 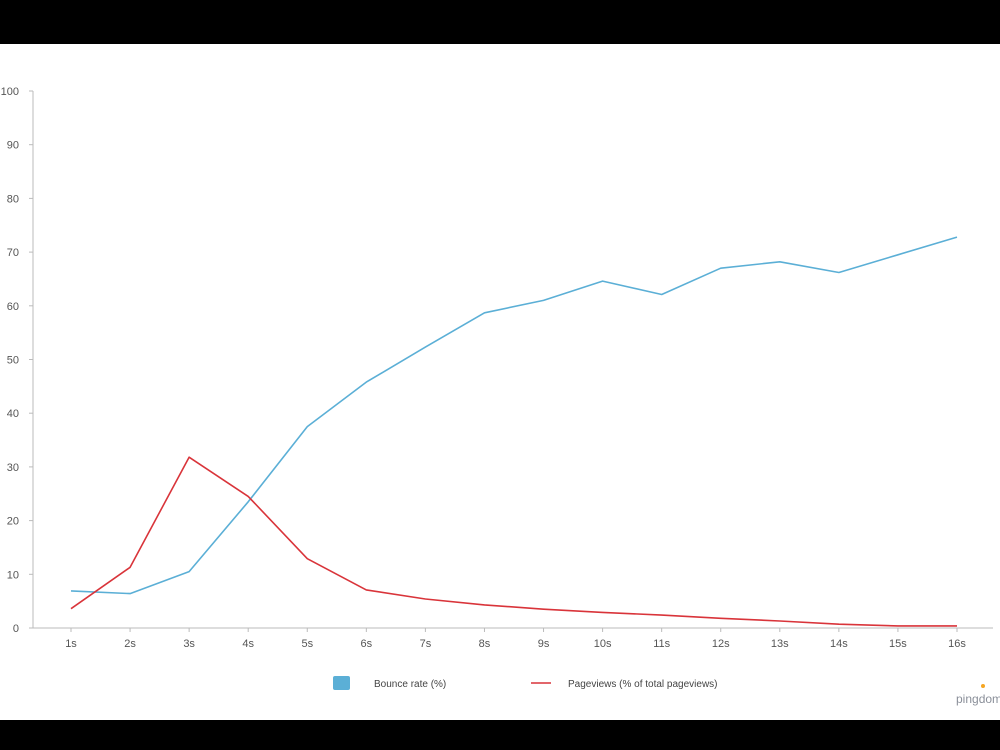 I want to click on pingdom-logo: pingdom, so click(x=978, y=695).